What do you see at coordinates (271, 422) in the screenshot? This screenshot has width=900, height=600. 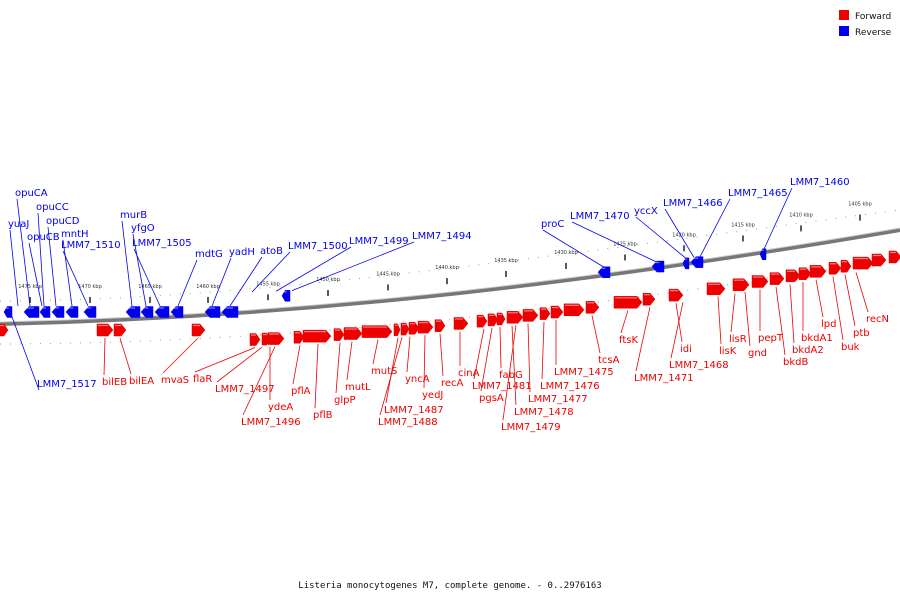 I see `forward-gene-label: LMM7_1496` at bounding box center [271, 422].